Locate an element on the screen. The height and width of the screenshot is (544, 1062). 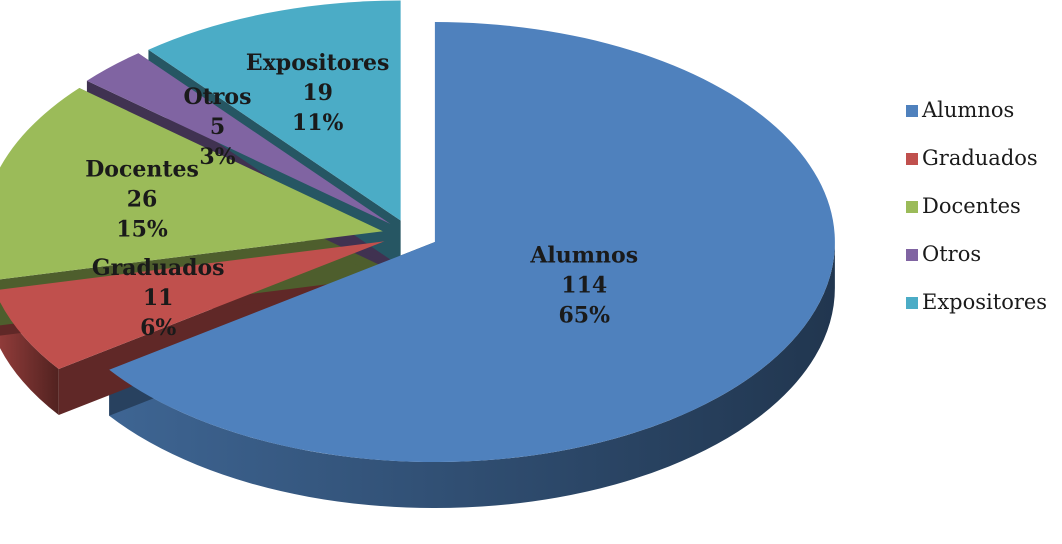
legend-swatch-docentes is located at coordinates (912, 207).